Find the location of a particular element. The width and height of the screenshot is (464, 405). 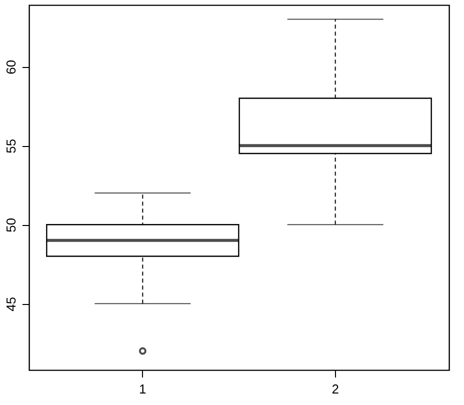

x-tick-label: 2 is located at coordinates (335, 389).